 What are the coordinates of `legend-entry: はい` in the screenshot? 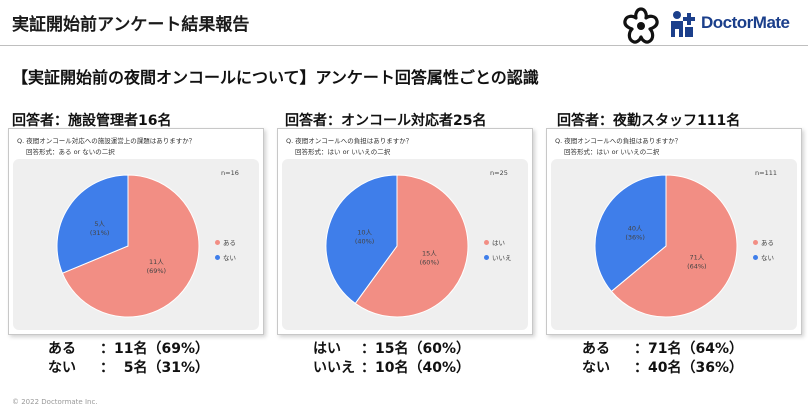 It's located at (498, 242).